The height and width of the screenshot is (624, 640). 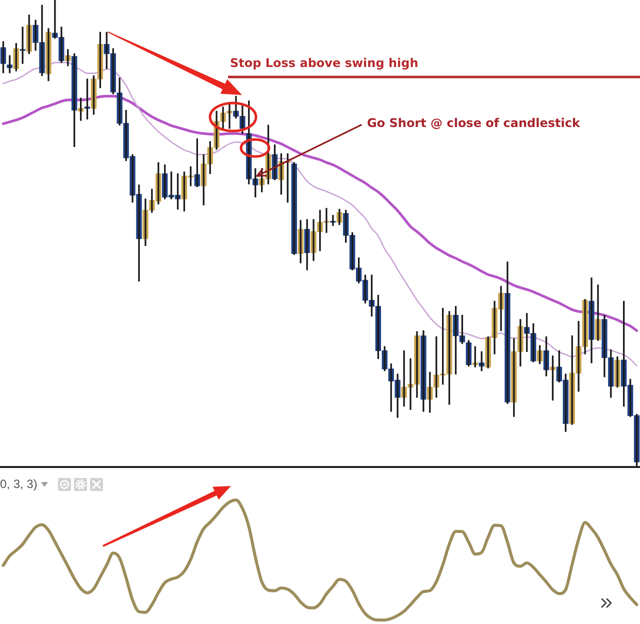 I want to click on ref-line-label: Stop Loss above swing high, so click(x=324, y=63).